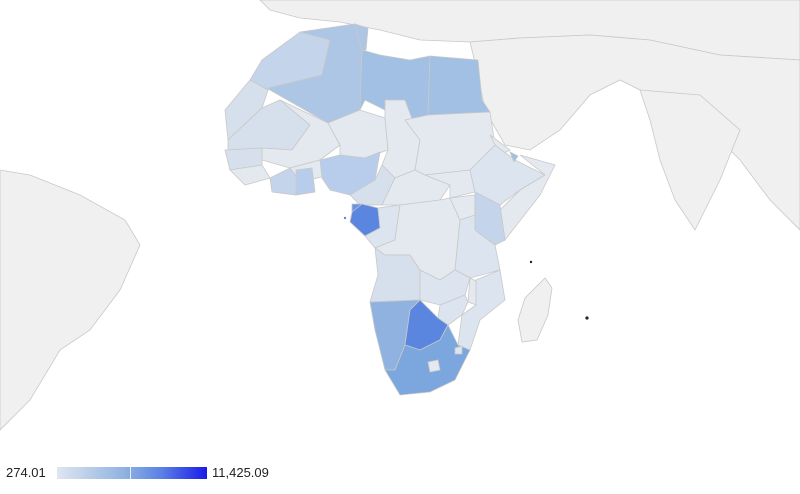 The width and height of the screenshot is (800, 494). Describe the element at coordinates (450, 184) in the screenshot. I see `country-south-sudan` at that location.